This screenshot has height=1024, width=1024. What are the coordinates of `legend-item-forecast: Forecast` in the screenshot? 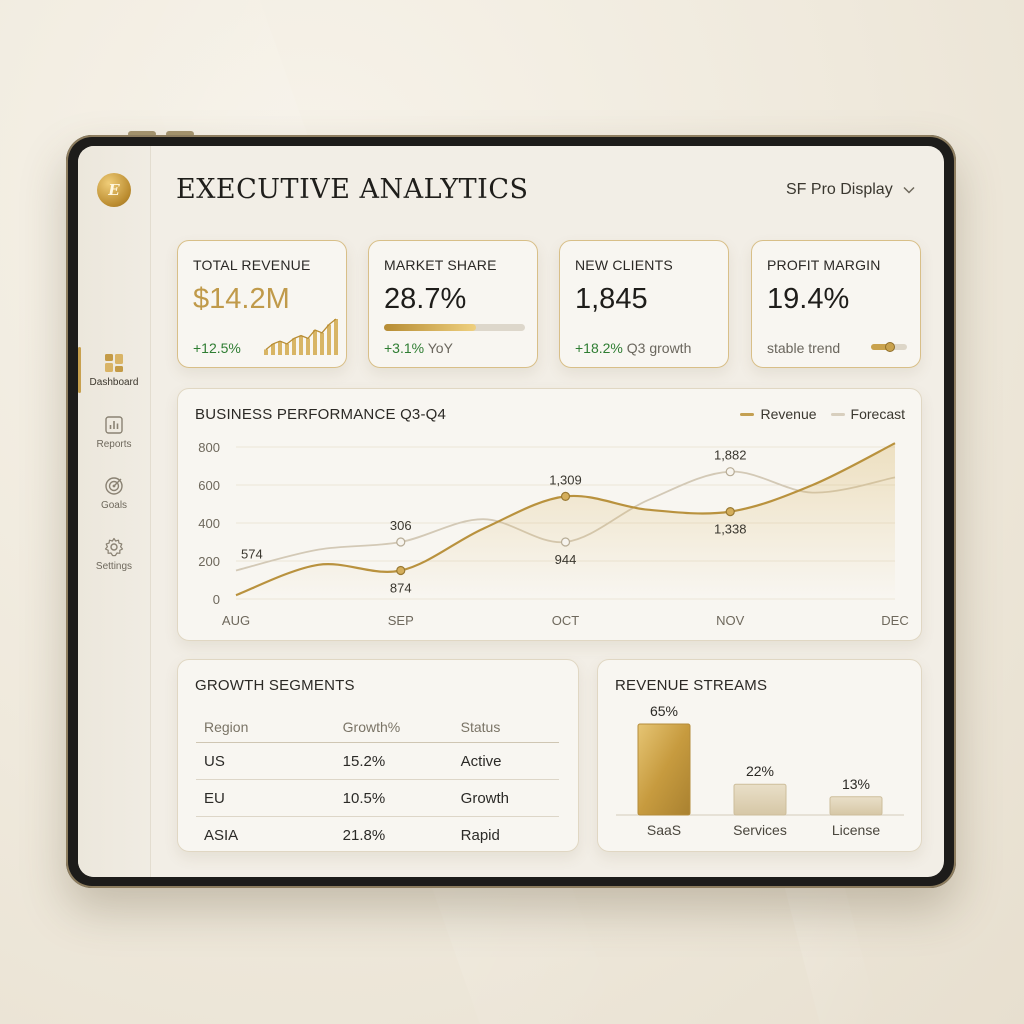 It's located at (867, 414).